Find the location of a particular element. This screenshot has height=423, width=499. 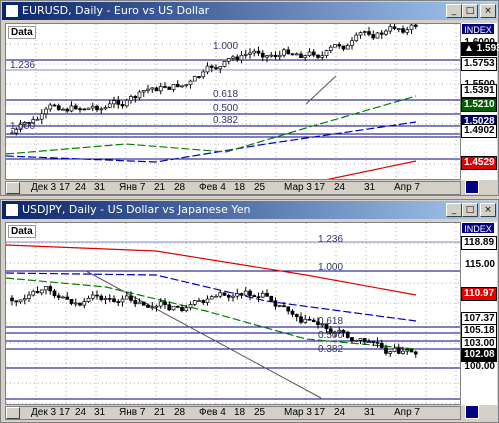

price-axis-label: 105.18 is located at coordinates (479, 331).